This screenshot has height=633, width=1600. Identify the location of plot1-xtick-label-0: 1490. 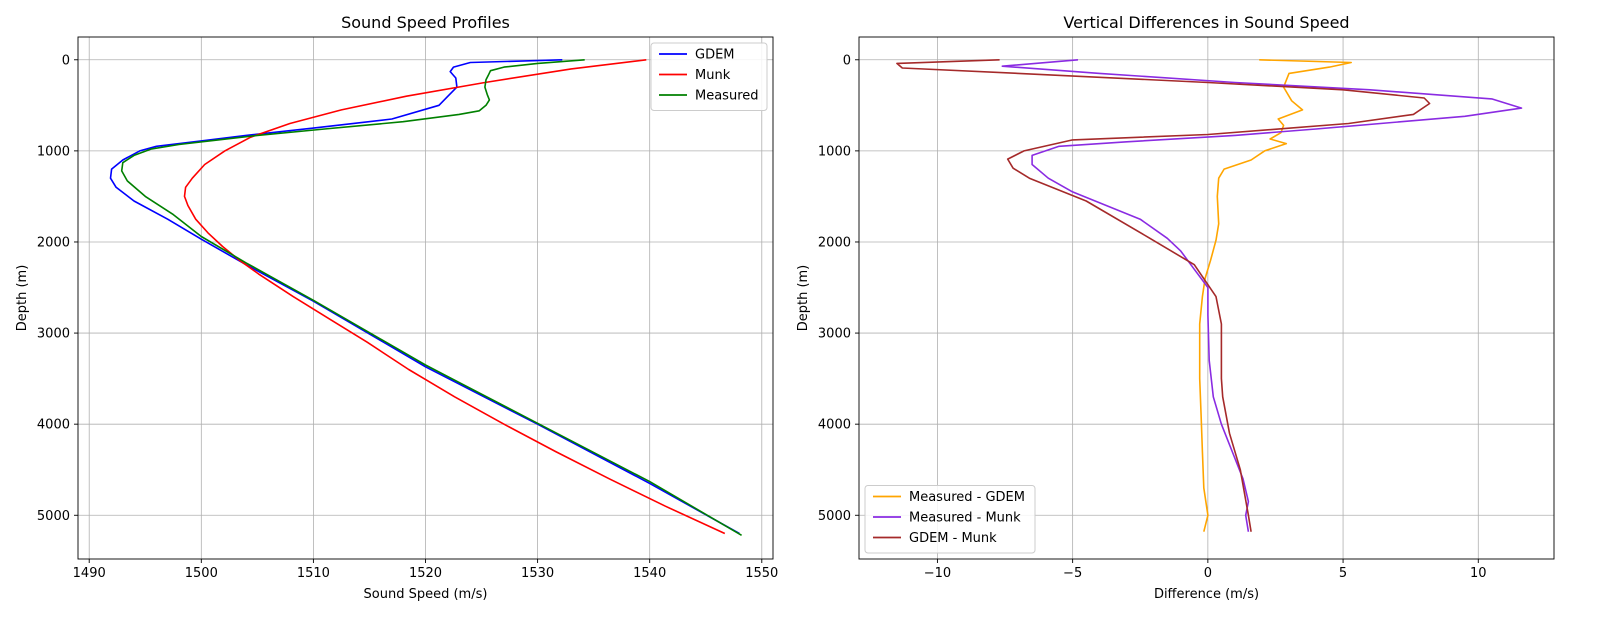
(89, 573).